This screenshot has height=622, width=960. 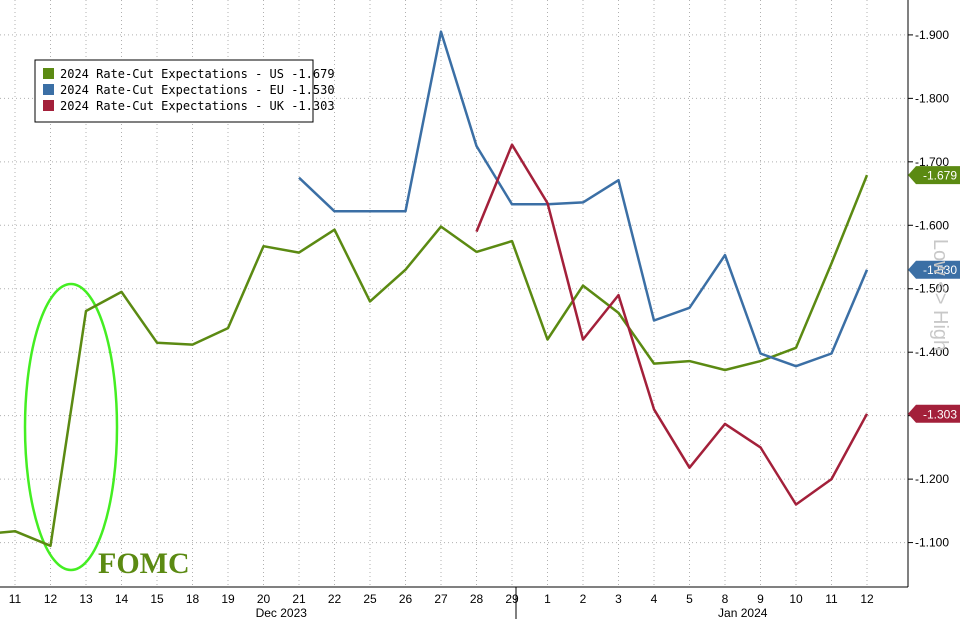 I want to click on fomc-ellipse, so click(x=71, y=427).